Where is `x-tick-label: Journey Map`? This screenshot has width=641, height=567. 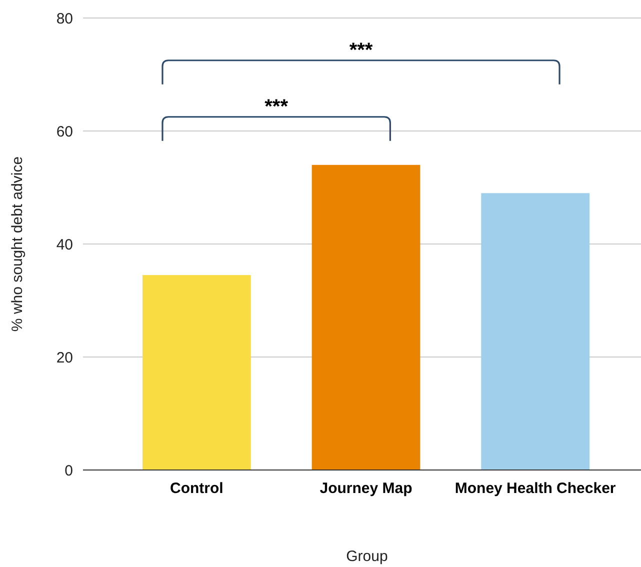 x-tick-label: Journey Map is located at coordinates (366, 488).